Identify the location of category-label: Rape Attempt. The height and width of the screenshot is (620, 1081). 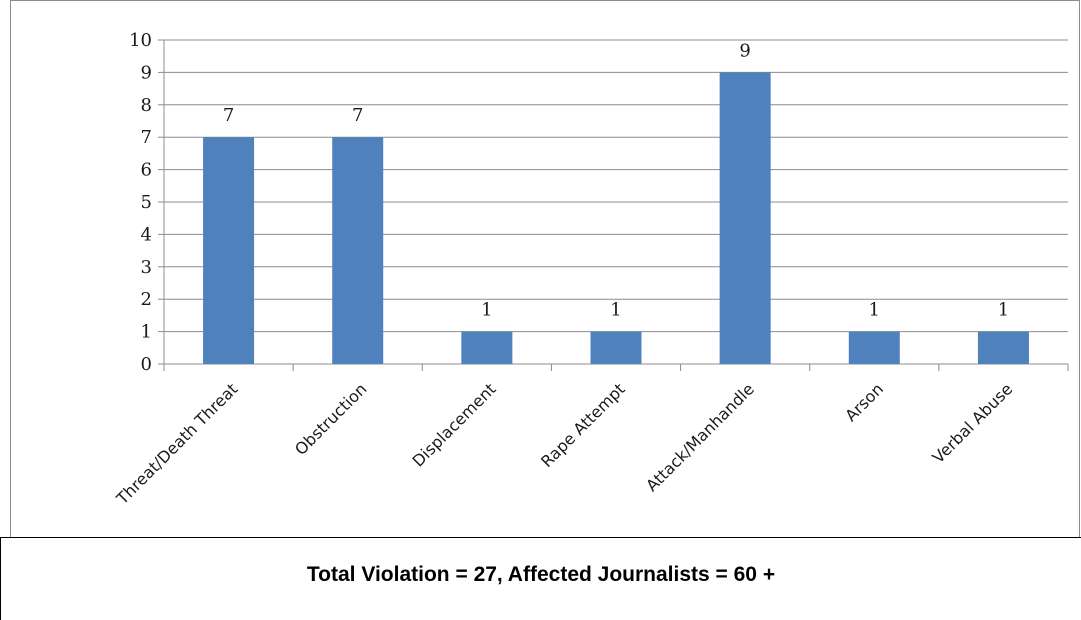
(583, 425).